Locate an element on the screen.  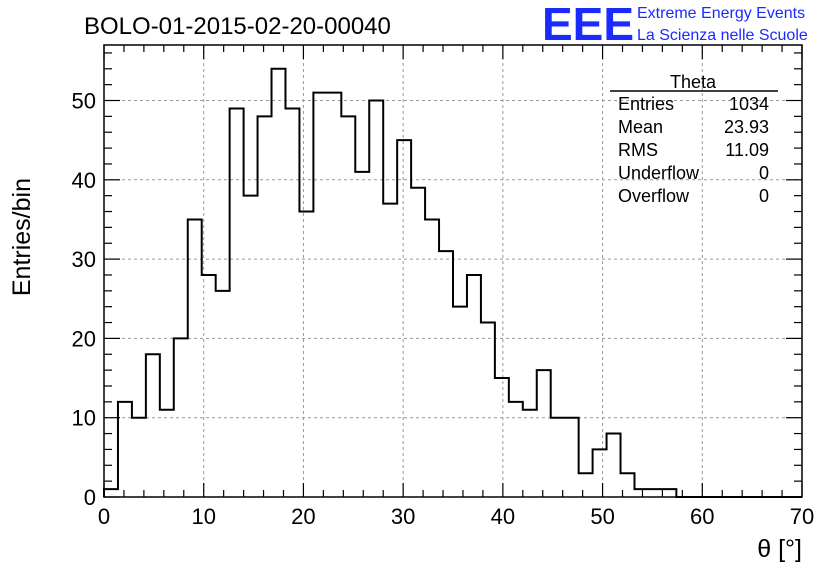
x-tick-label: 60 is located at coordinates (702, 516).